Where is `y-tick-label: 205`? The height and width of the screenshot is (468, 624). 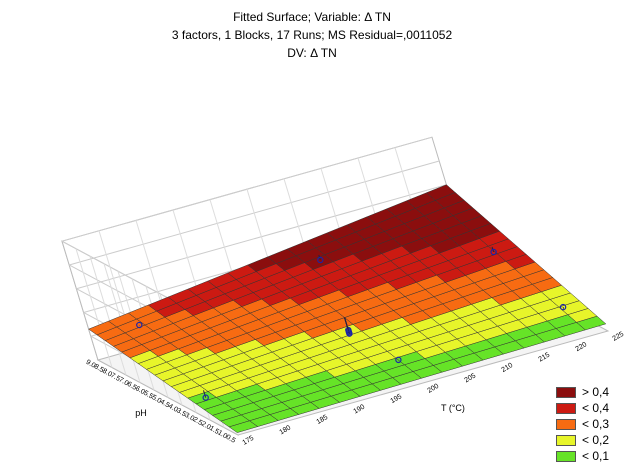
y-tick-label: 205 is located at coordinates (471, 378).